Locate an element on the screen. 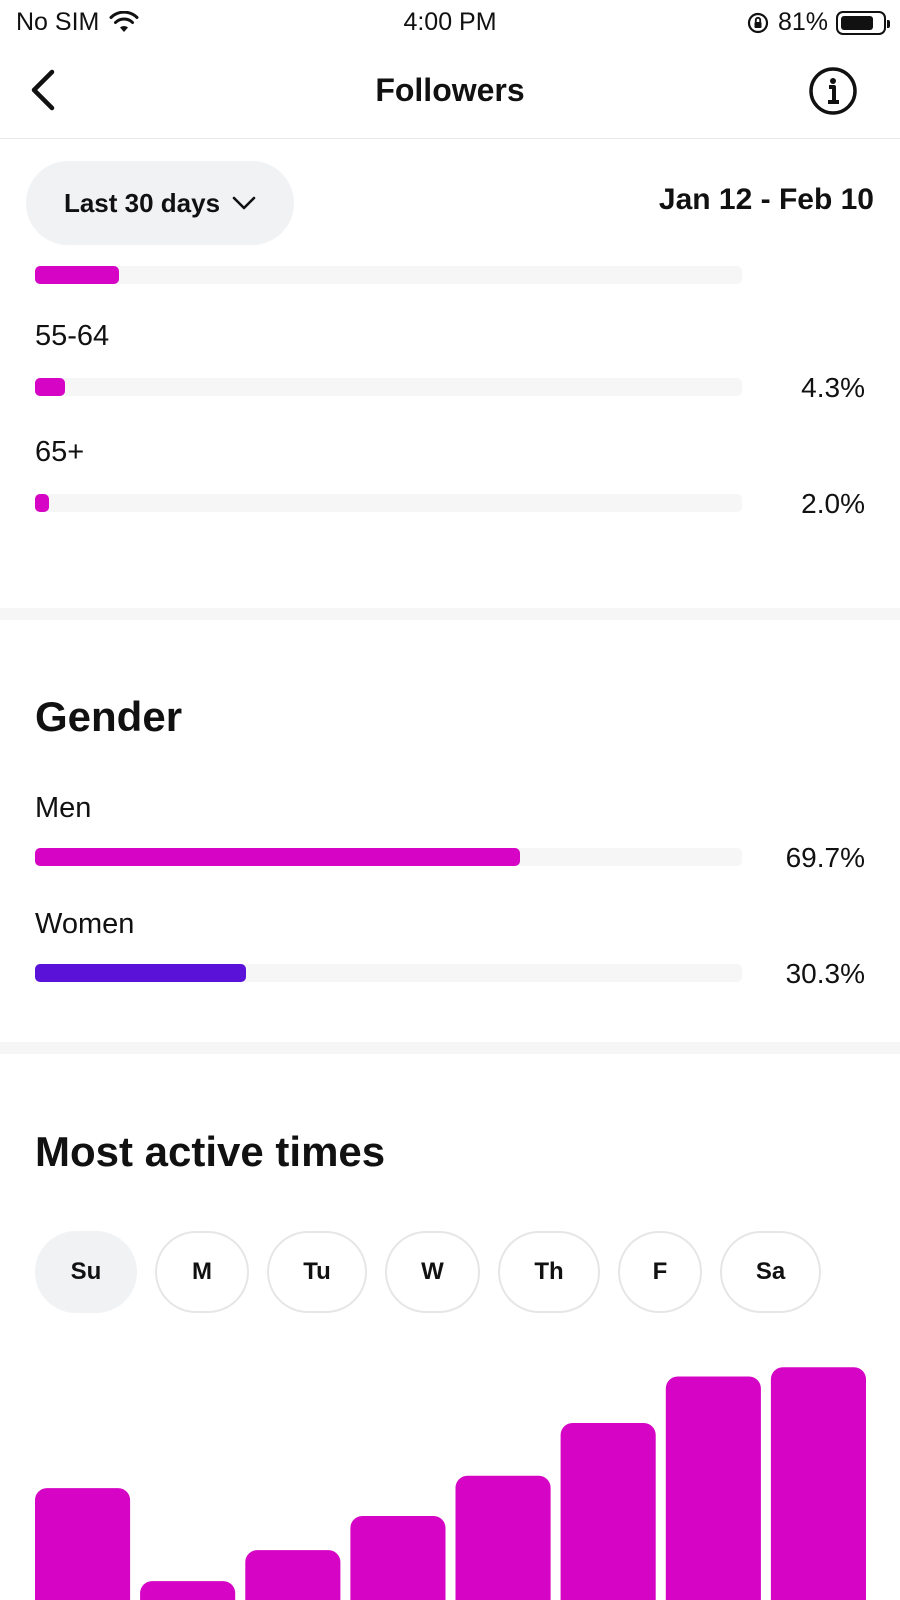 The width and height of the screenshot is (900, 1600). status-bar: No SIM 4:00 PM 81% is located at coordinates (450, 22).